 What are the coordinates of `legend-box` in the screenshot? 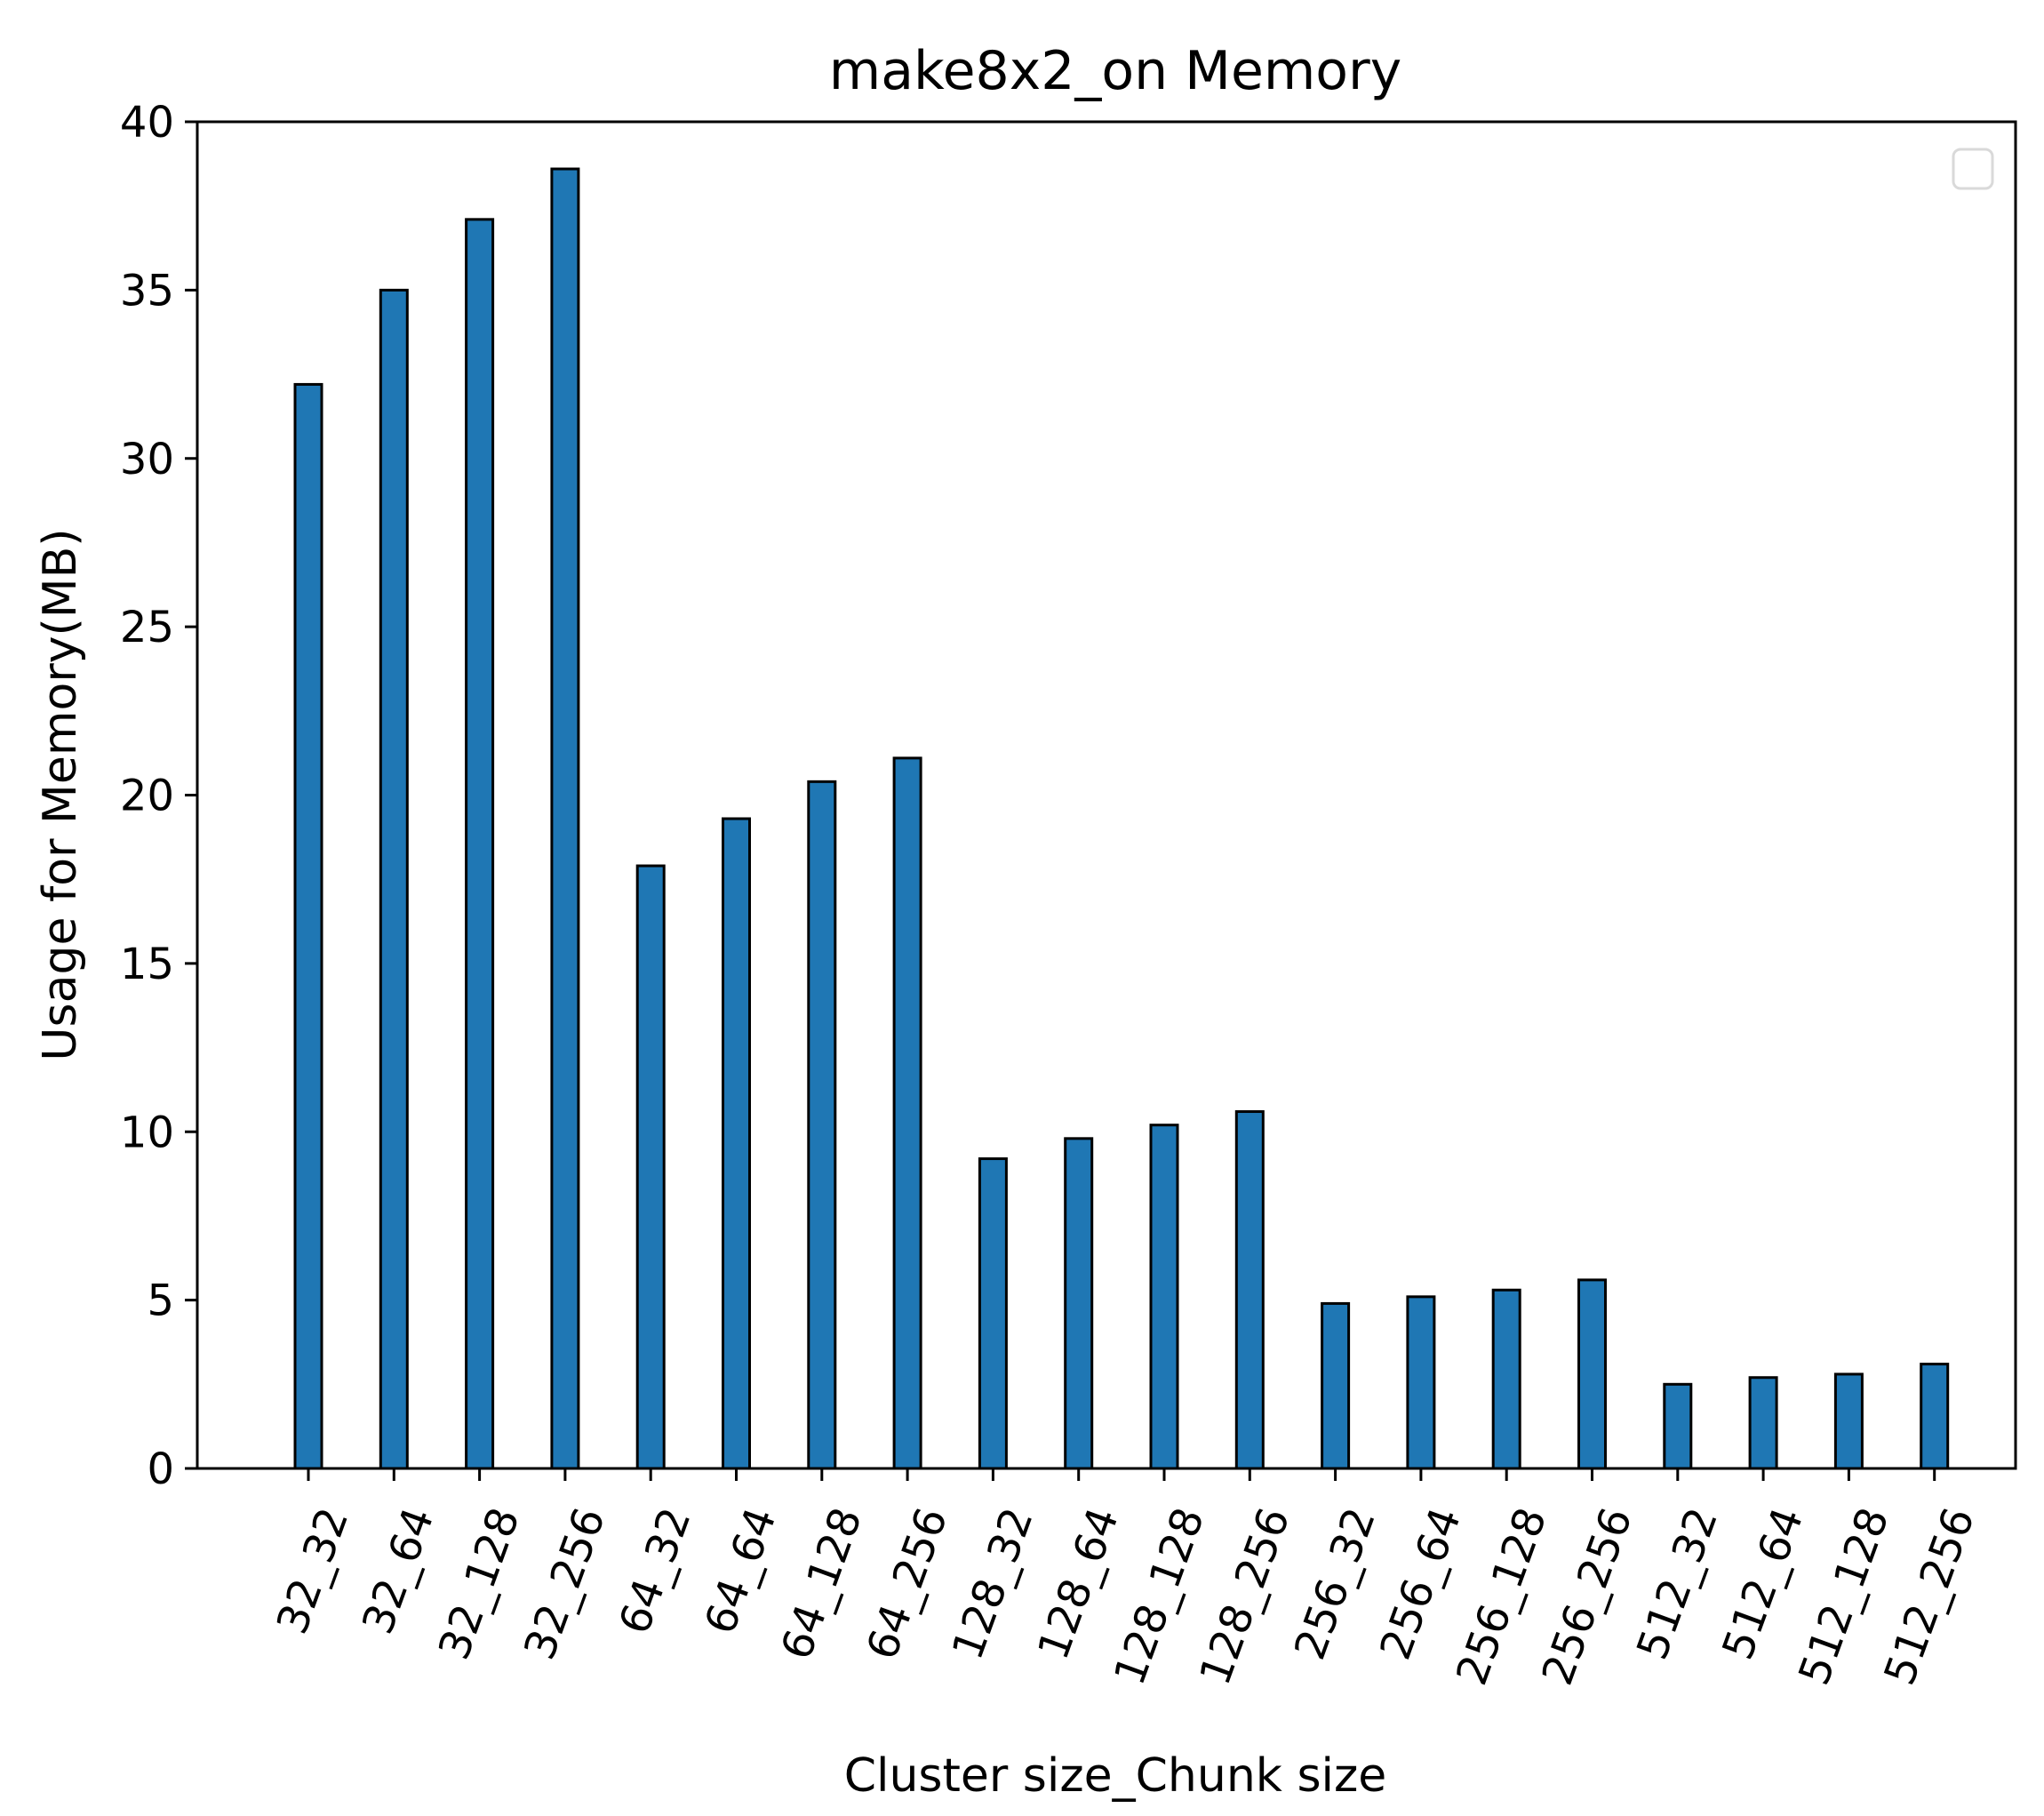 It's located at (1973, 169).